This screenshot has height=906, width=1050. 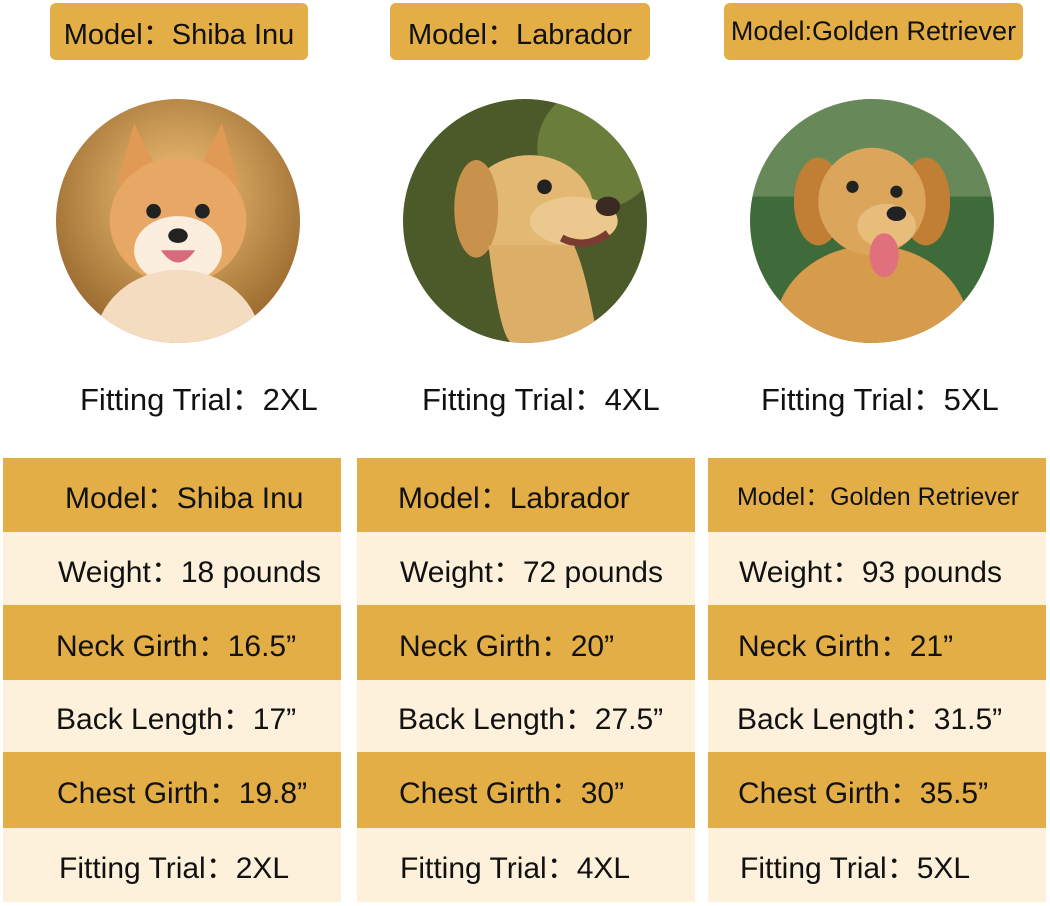 What do you see at coordinates (520, 31) in the screenshot?
I see `model-tag-labrador: Model：Labrador` at bounding box center [520, 31].